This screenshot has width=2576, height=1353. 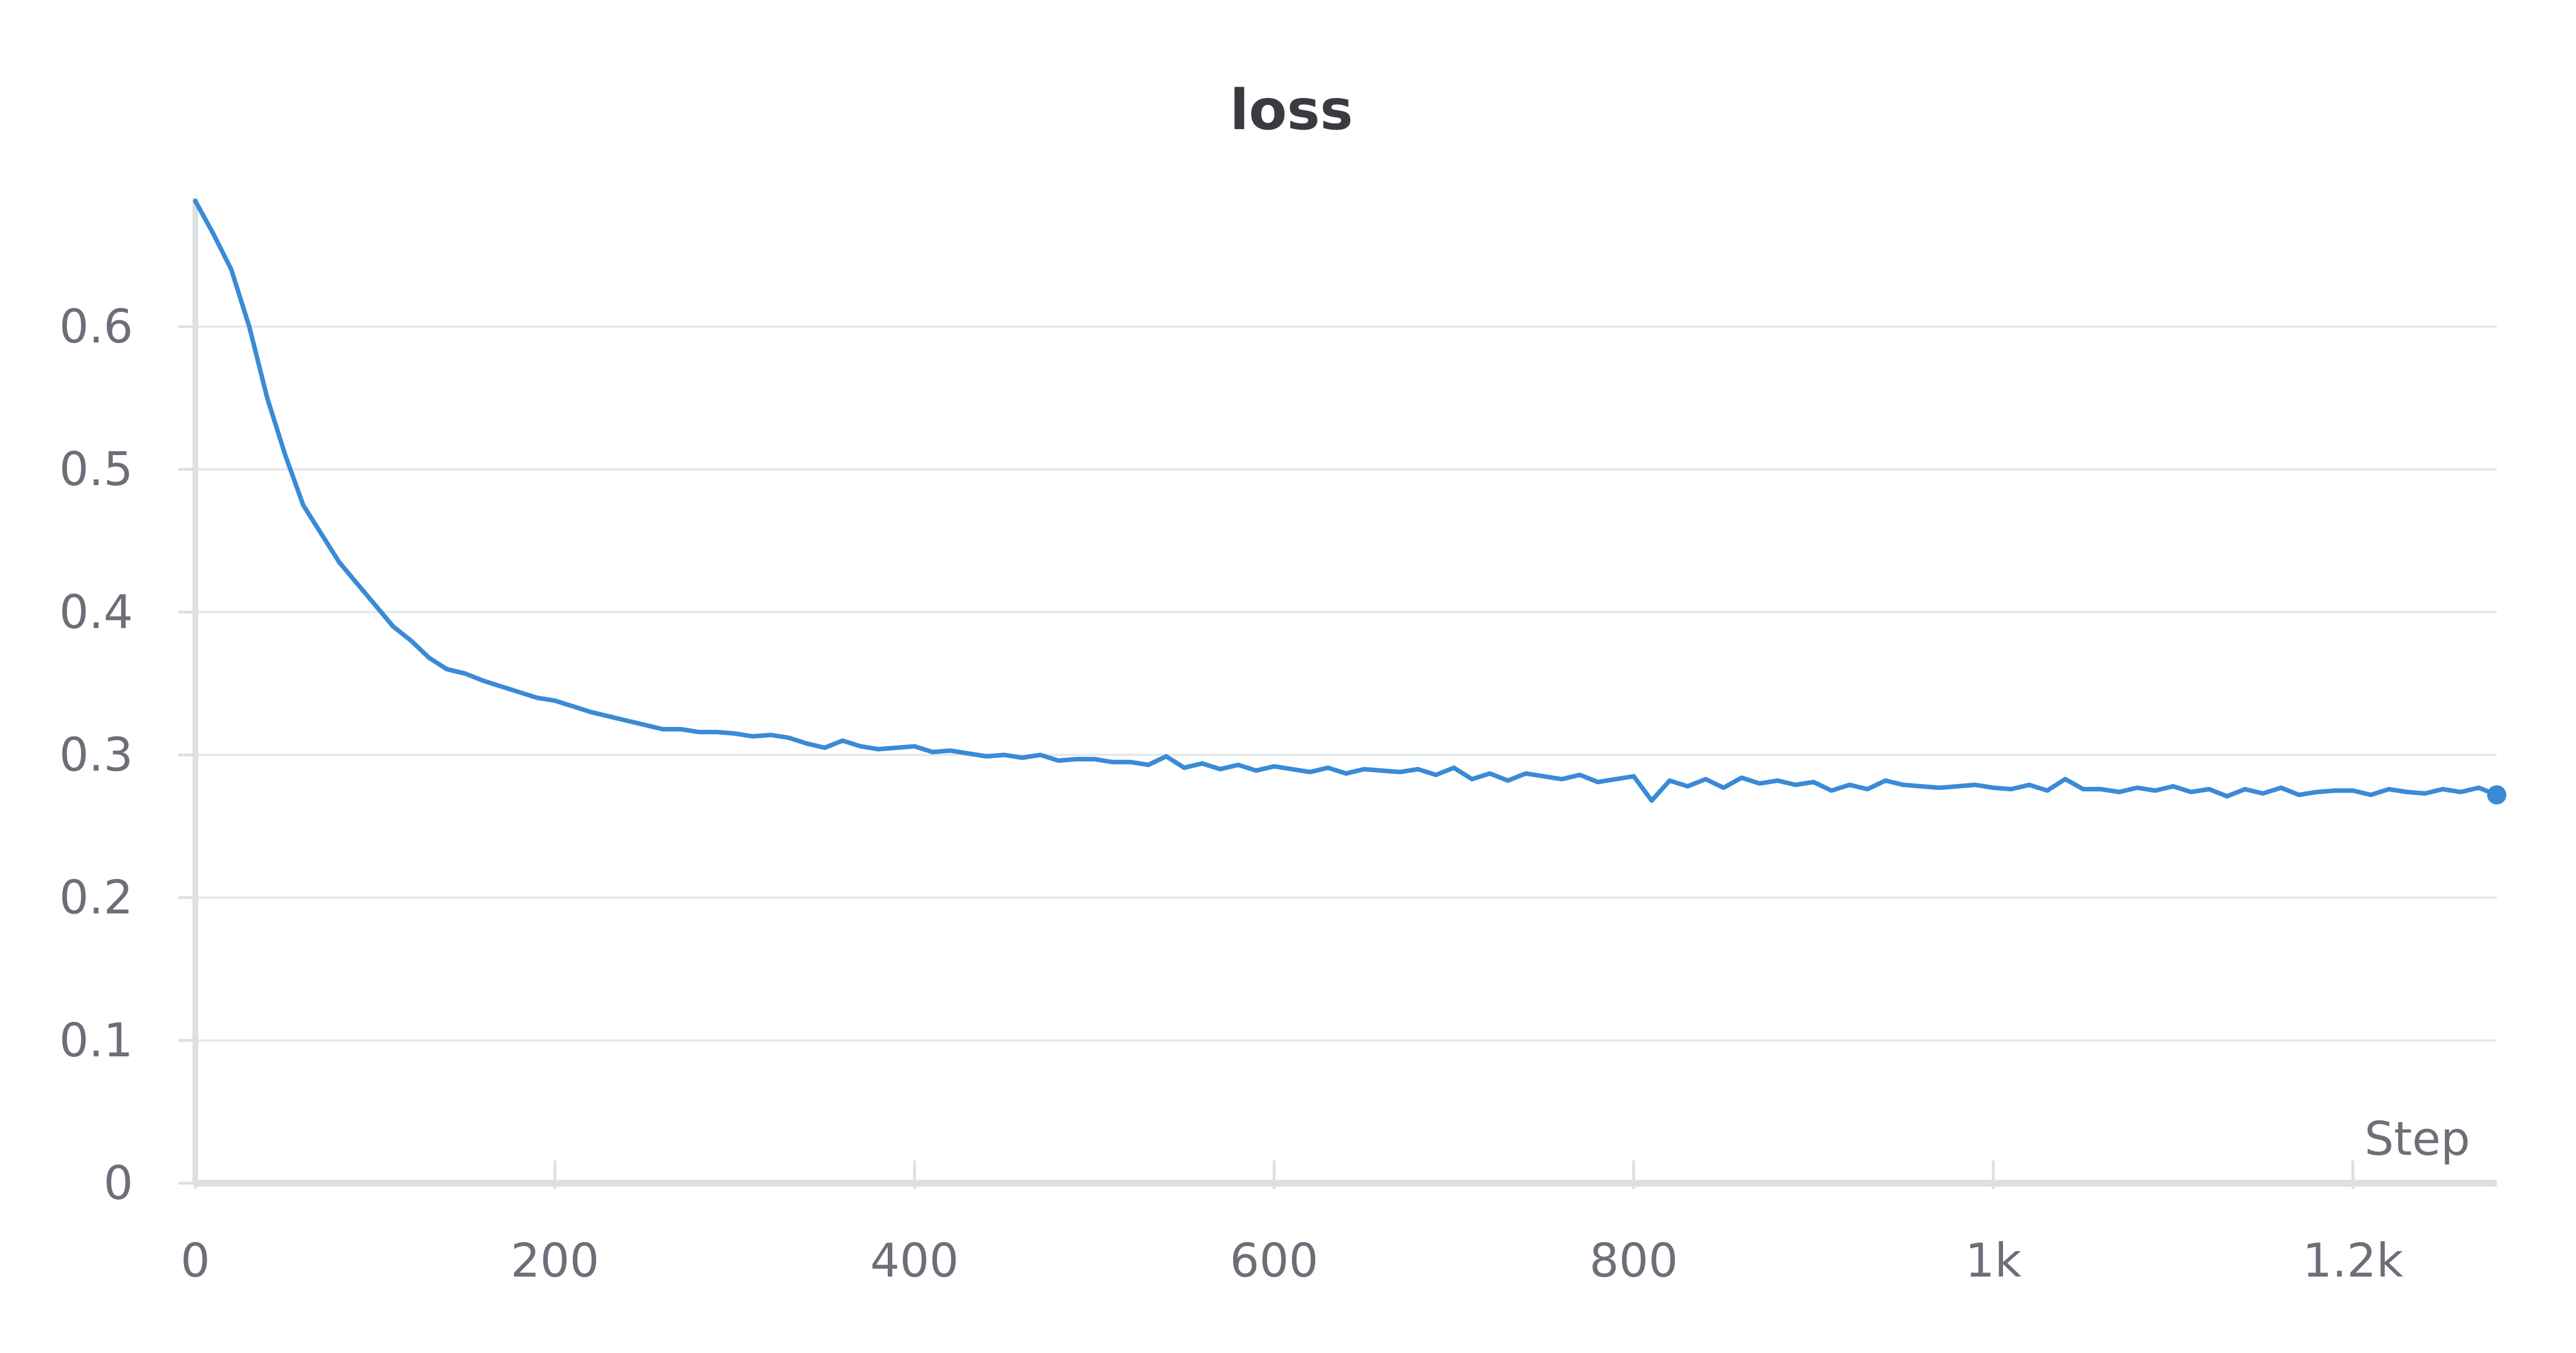 I want to click on x-tick-label: 200, so click(x=555, y=1261).